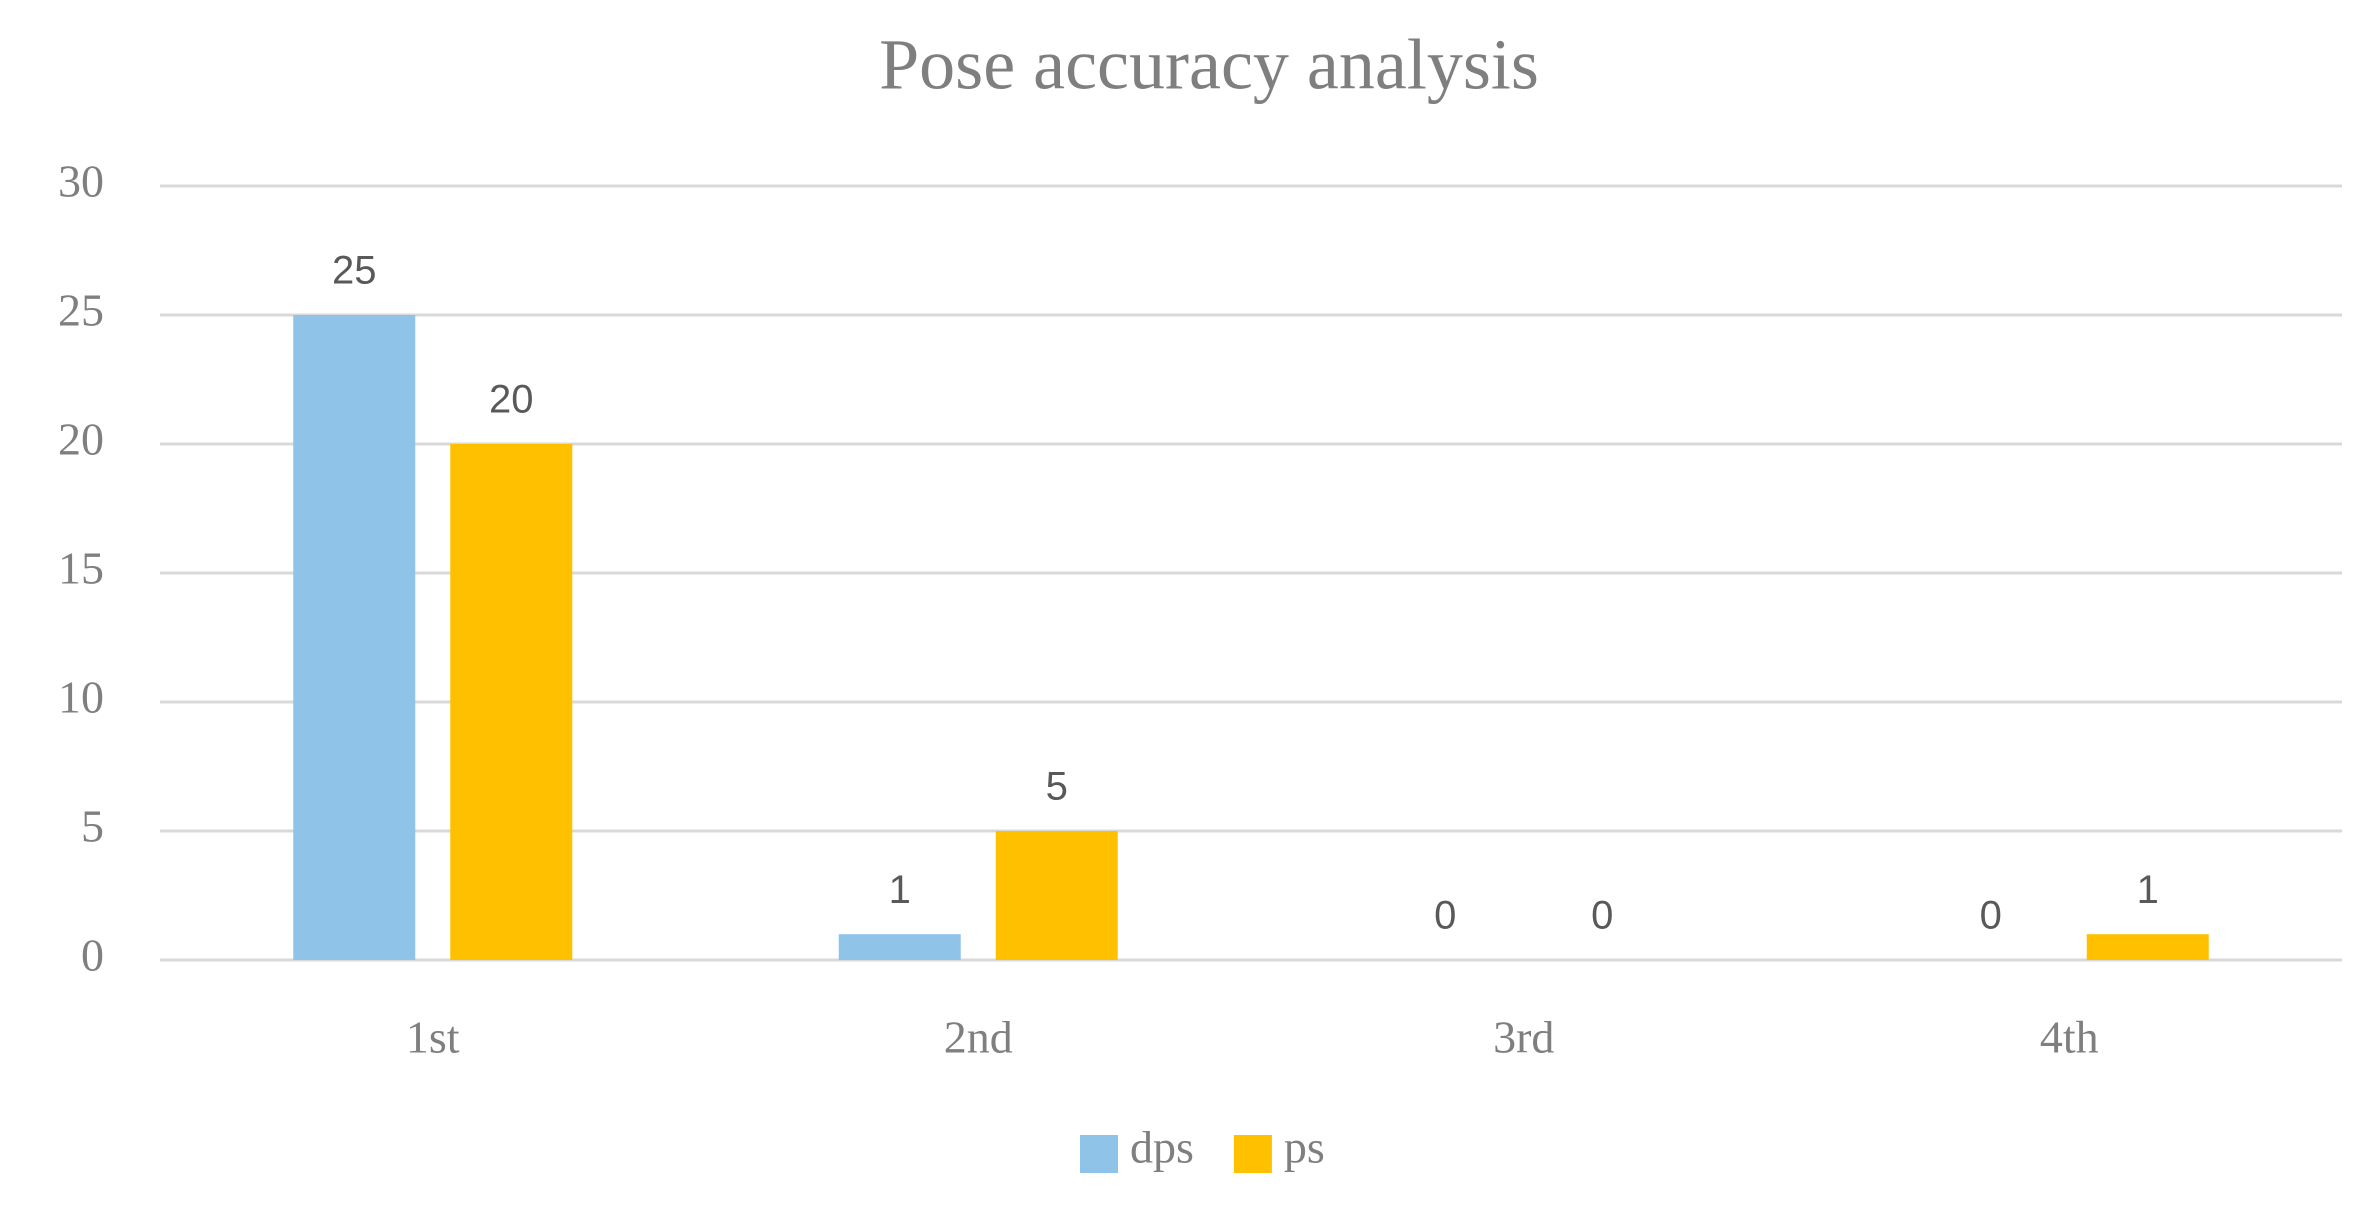 Image resolution: width=2374 pixels, height=1218 pixels. I want to click on x-tick-label: 1st, so click(433, 1037).